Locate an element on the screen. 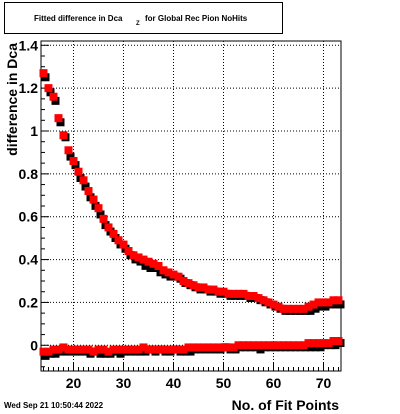 This screenshot has width=400, height=414. y-tick-label: 1.4 is located at coordinates (29, 45).